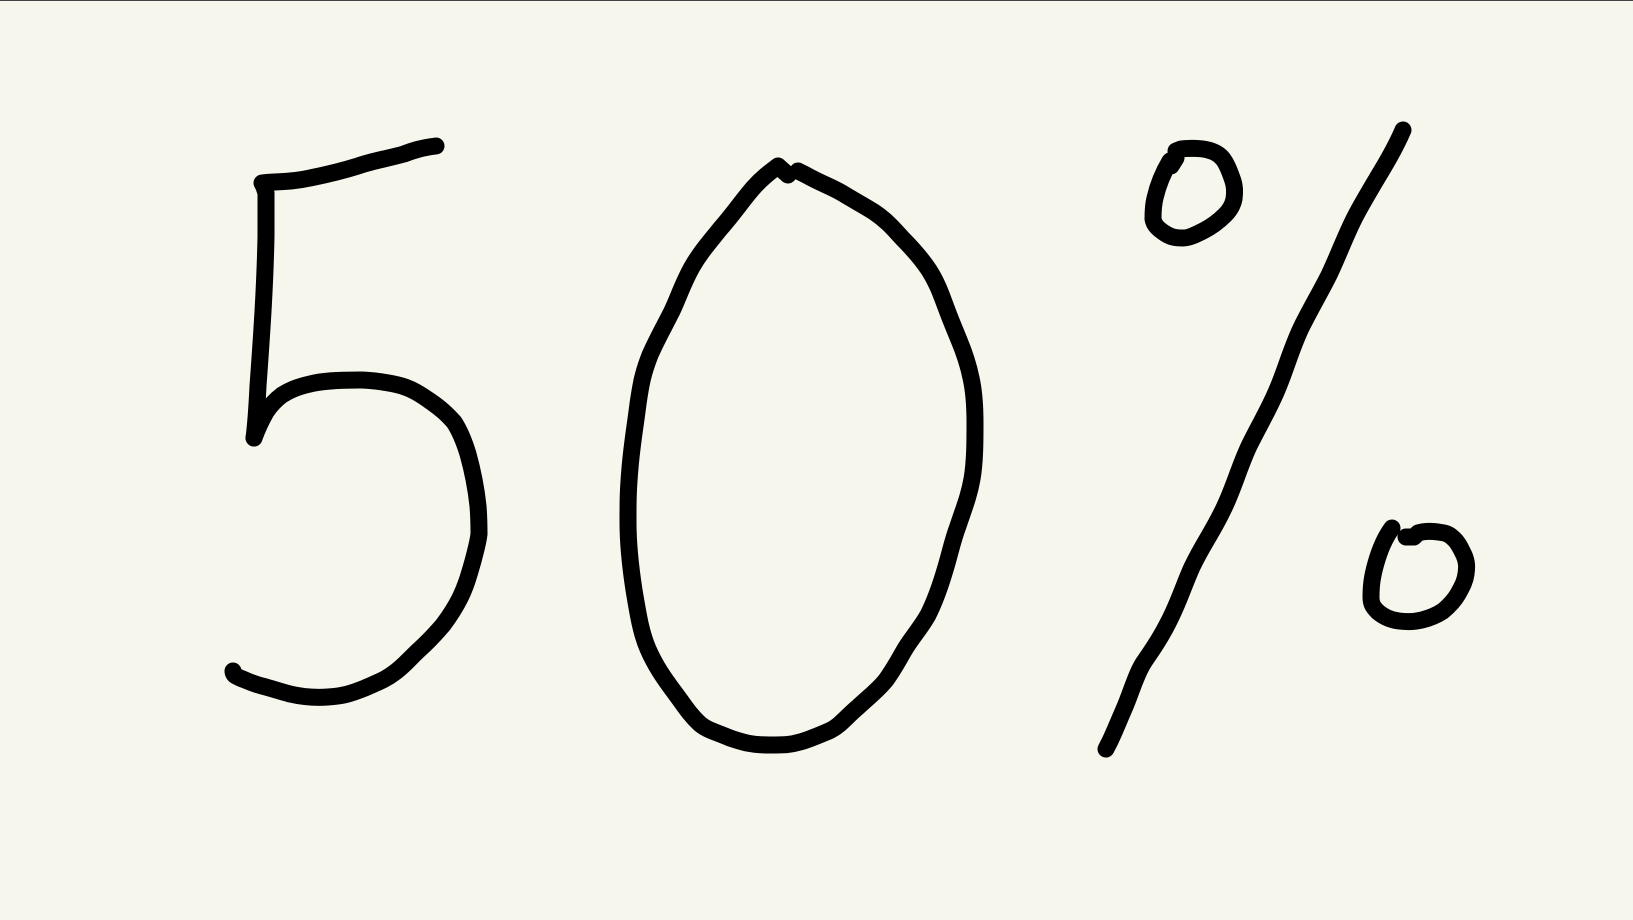 The width and height of the screenshot is (1633, 920). What do you see at coordinates (345, 292) in the screenshot?
I see `five-top-bar` at bounding box center [345, 292].